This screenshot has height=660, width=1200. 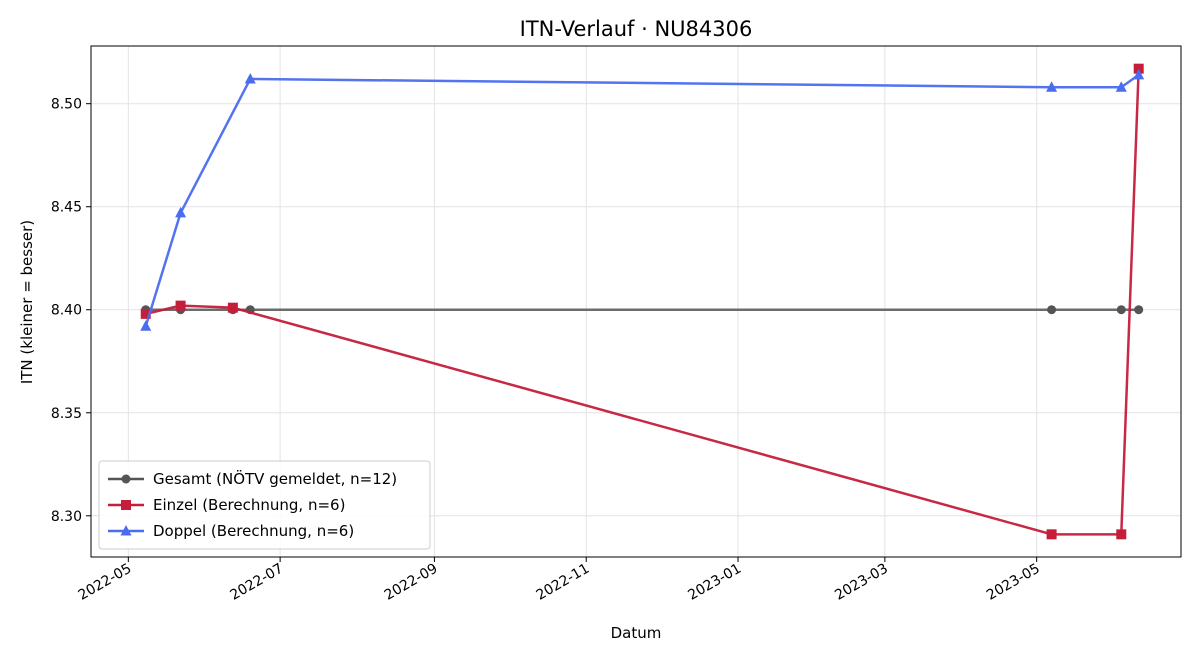 What do you see at coordinates (256, 582) in the screenshot?
I see `x-tick-label: 2022-07` at bounding box center [256, 582].